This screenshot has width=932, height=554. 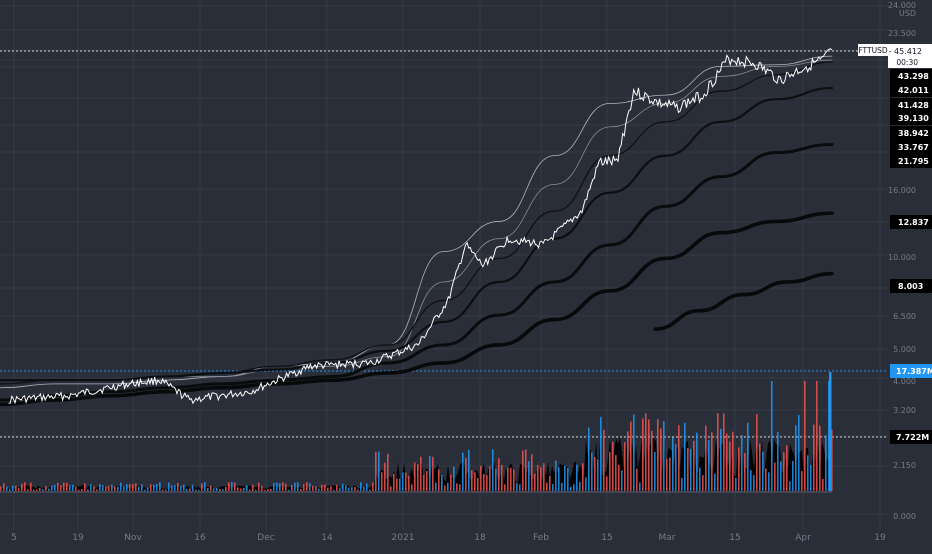 I want to click on ma-value-label: 8.003, so click(x=910, y=286).